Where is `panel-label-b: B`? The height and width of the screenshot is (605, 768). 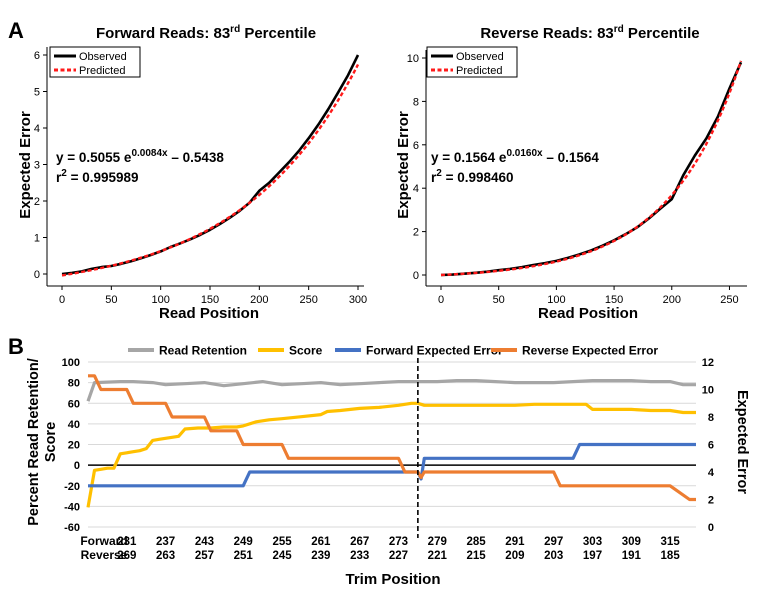 panel-label-b: B is located at coordinates (16, 346).